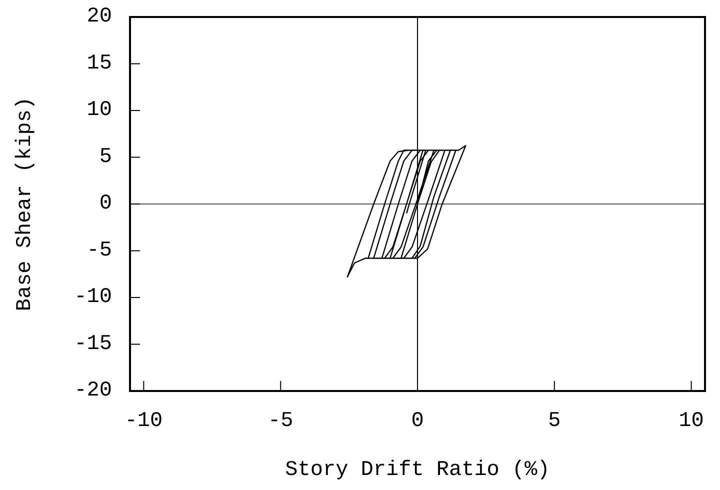 This screenshot has height=490, width=720. Describe the element at coordinates (25, 204) in the screenshot. I see `y-axis-title: Base Shear (kips)` at that location.